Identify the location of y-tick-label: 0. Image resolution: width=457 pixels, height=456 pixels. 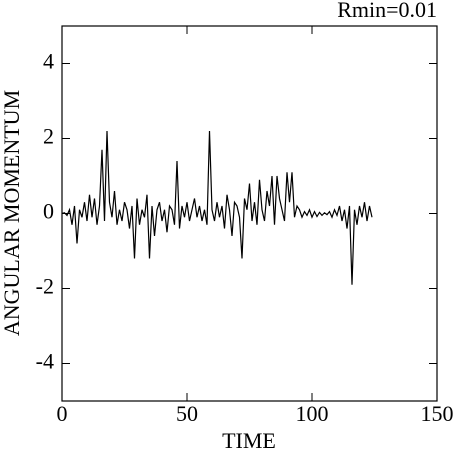
(48, 211).